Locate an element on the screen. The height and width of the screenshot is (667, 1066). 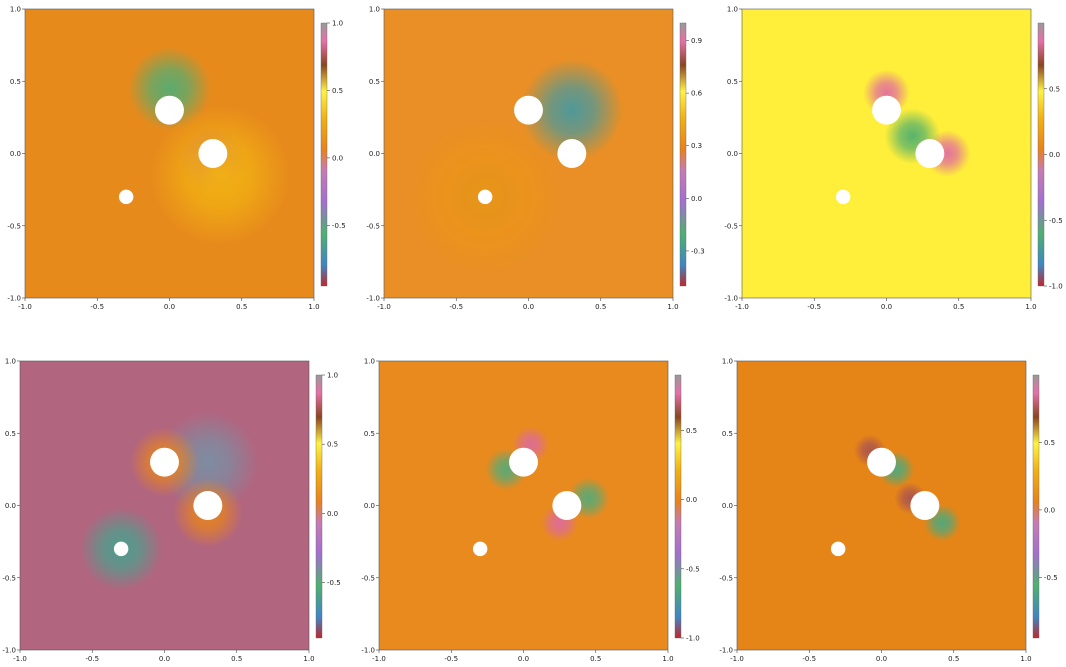
field-features is located at coordinates (208, 145).